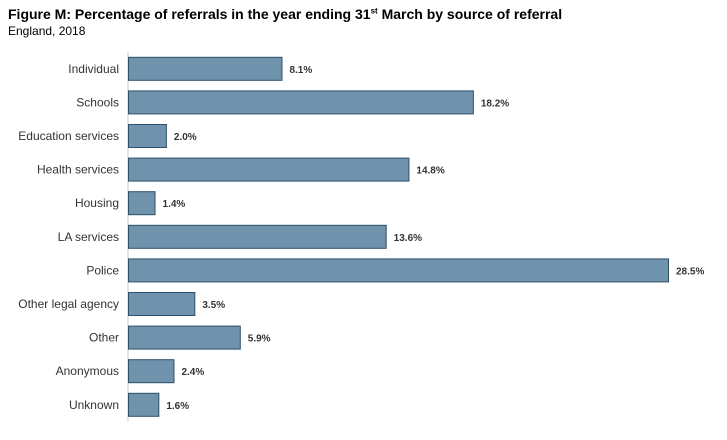 This screenshot has height=440, width=727. What do you see at coordinates (93, 69) in the screenshot?
I see `category-label: Individual` at bounding box center [93, 69].